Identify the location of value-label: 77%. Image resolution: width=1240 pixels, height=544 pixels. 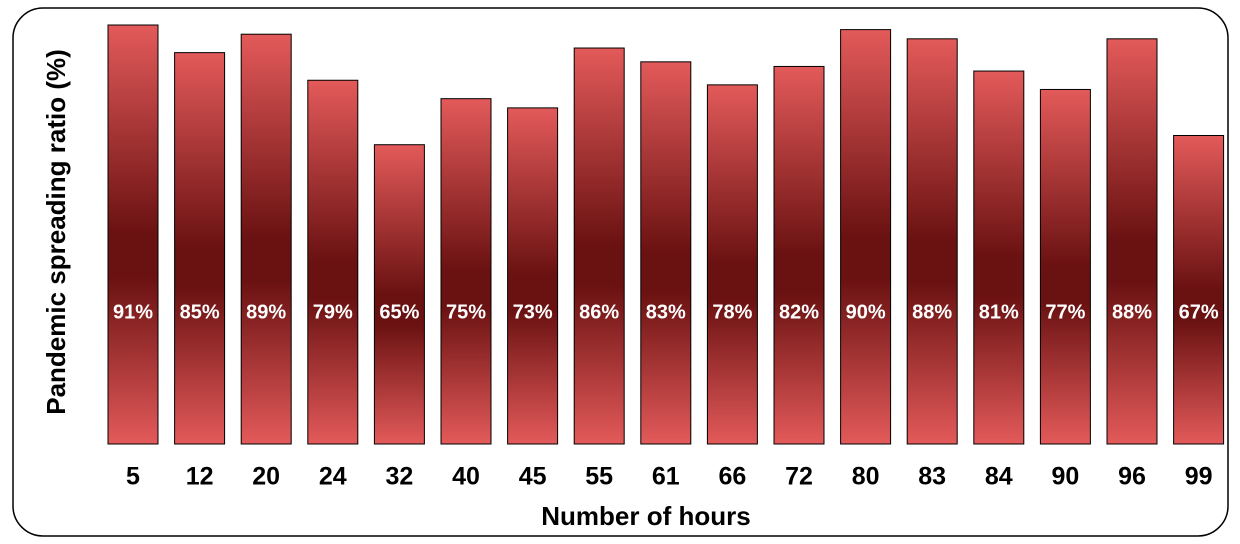
(1065, 312).